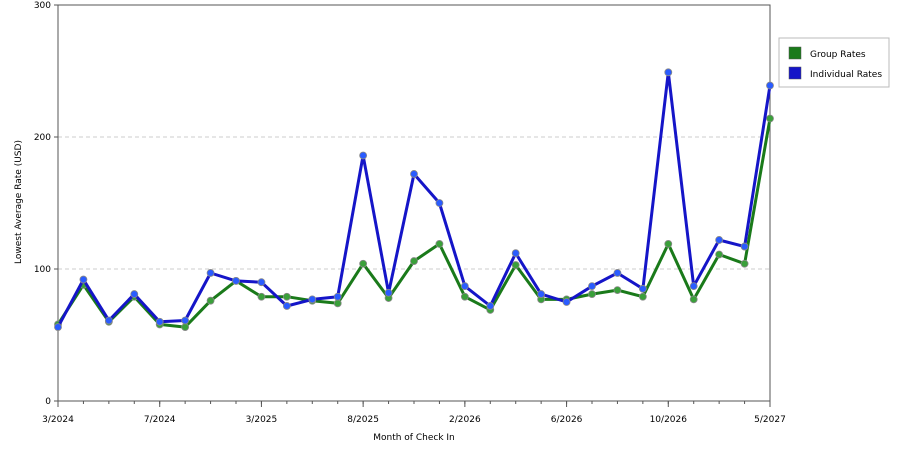  What do you see at coordinates (363, 420) in the screenshot?
I see `x-tick-label: 8/2025` at bounding box center [363, 420].